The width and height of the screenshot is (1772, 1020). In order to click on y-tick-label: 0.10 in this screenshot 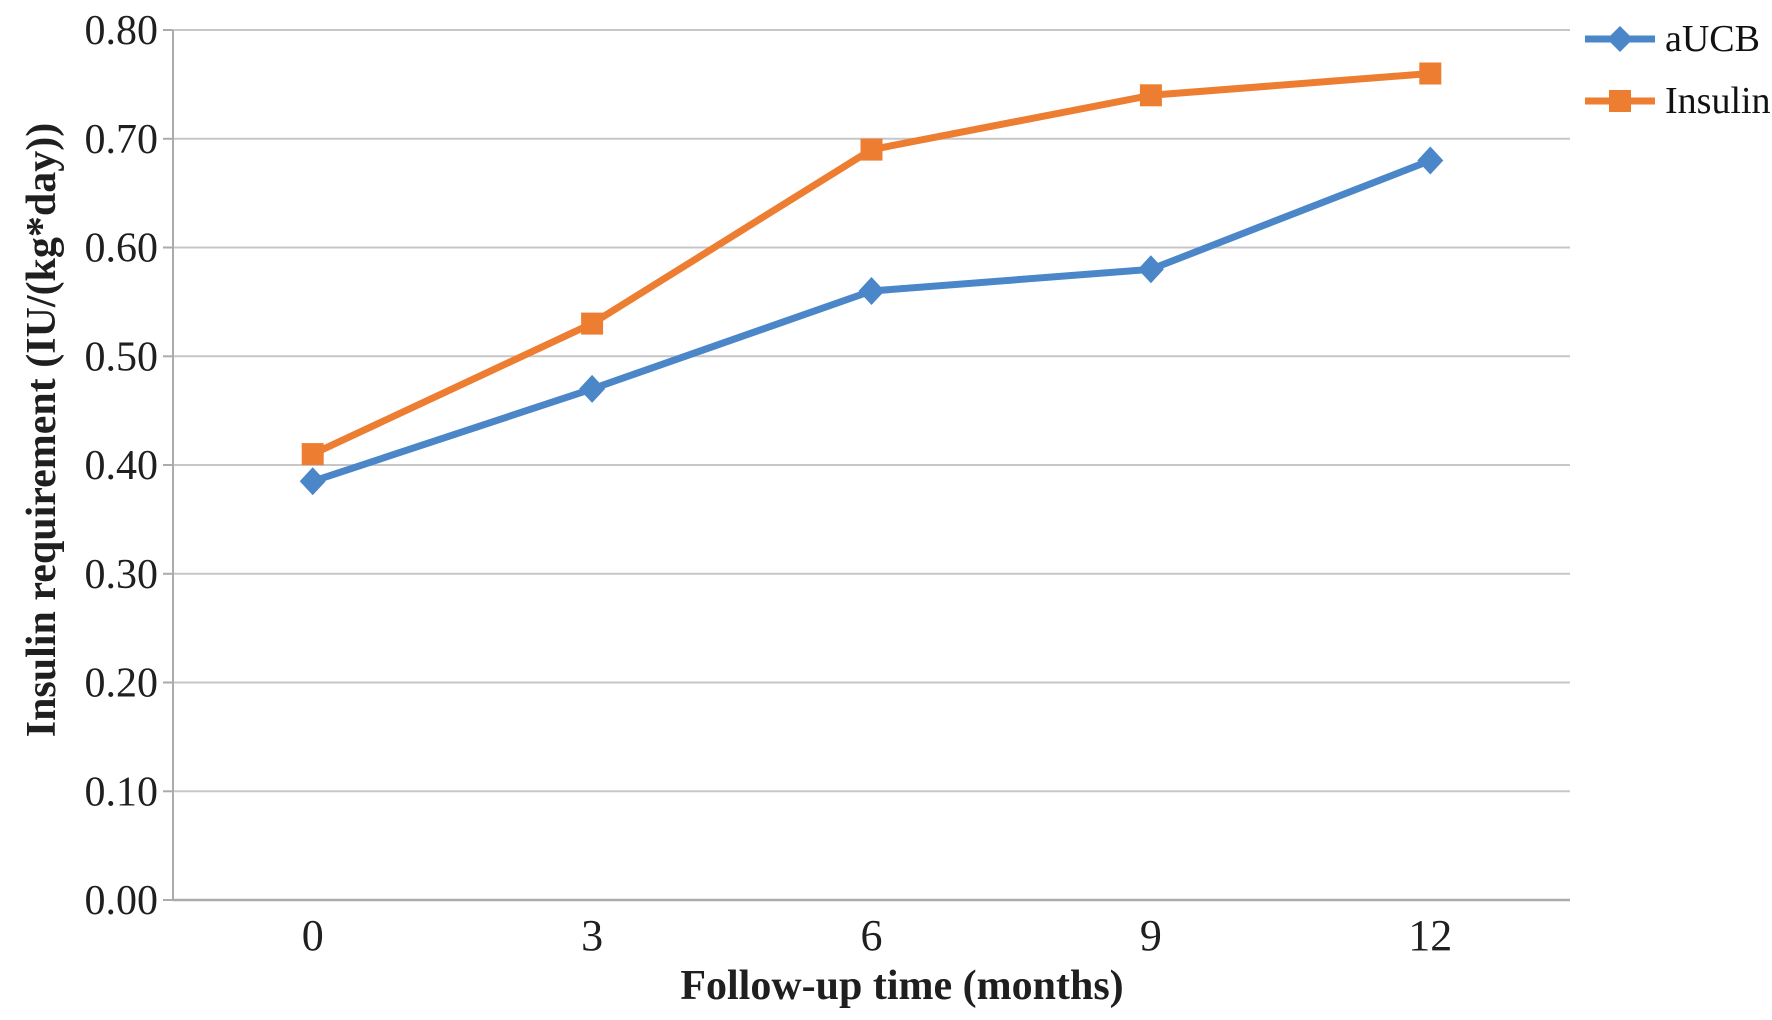, I will do `click(122, 792)`.